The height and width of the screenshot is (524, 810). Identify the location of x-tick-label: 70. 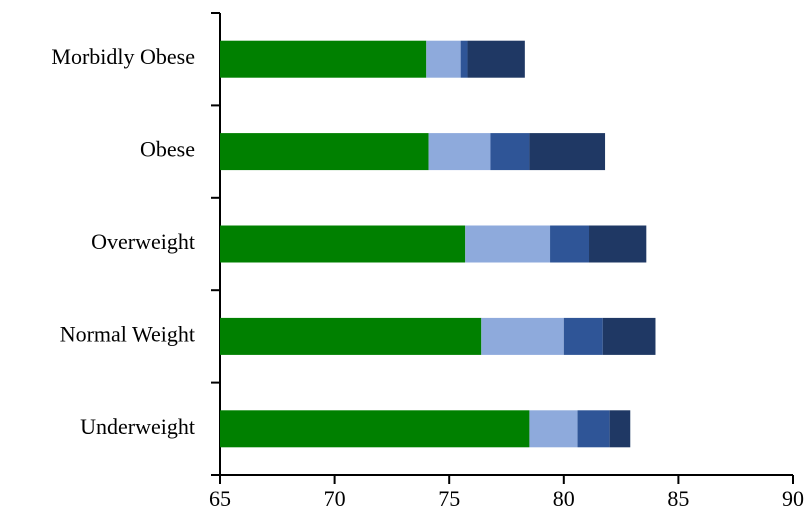
(335, 498).